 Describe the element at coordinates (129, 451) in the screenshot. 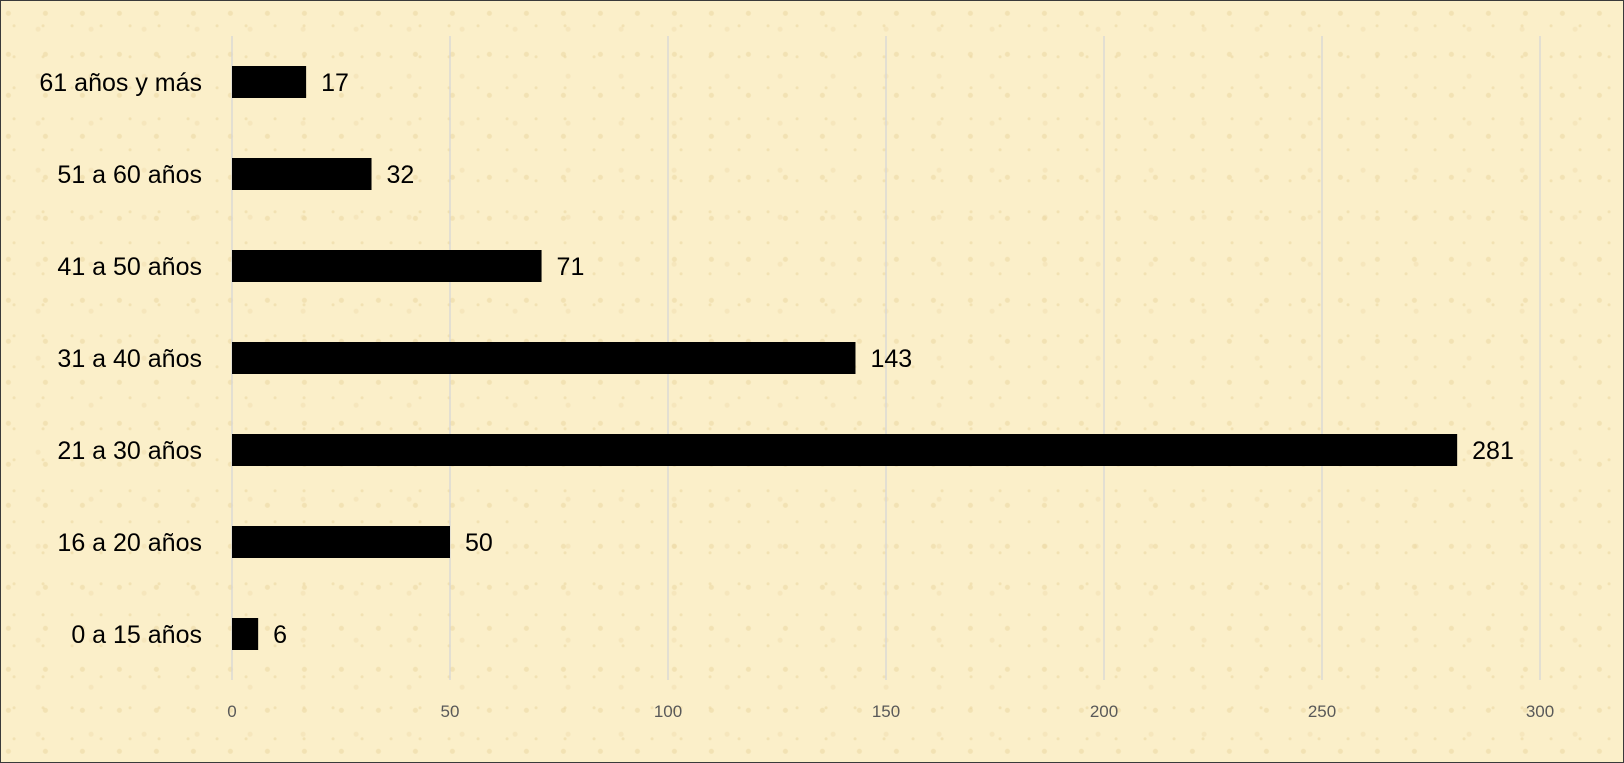

I see `category-label: 21 a 30 años` at that location.